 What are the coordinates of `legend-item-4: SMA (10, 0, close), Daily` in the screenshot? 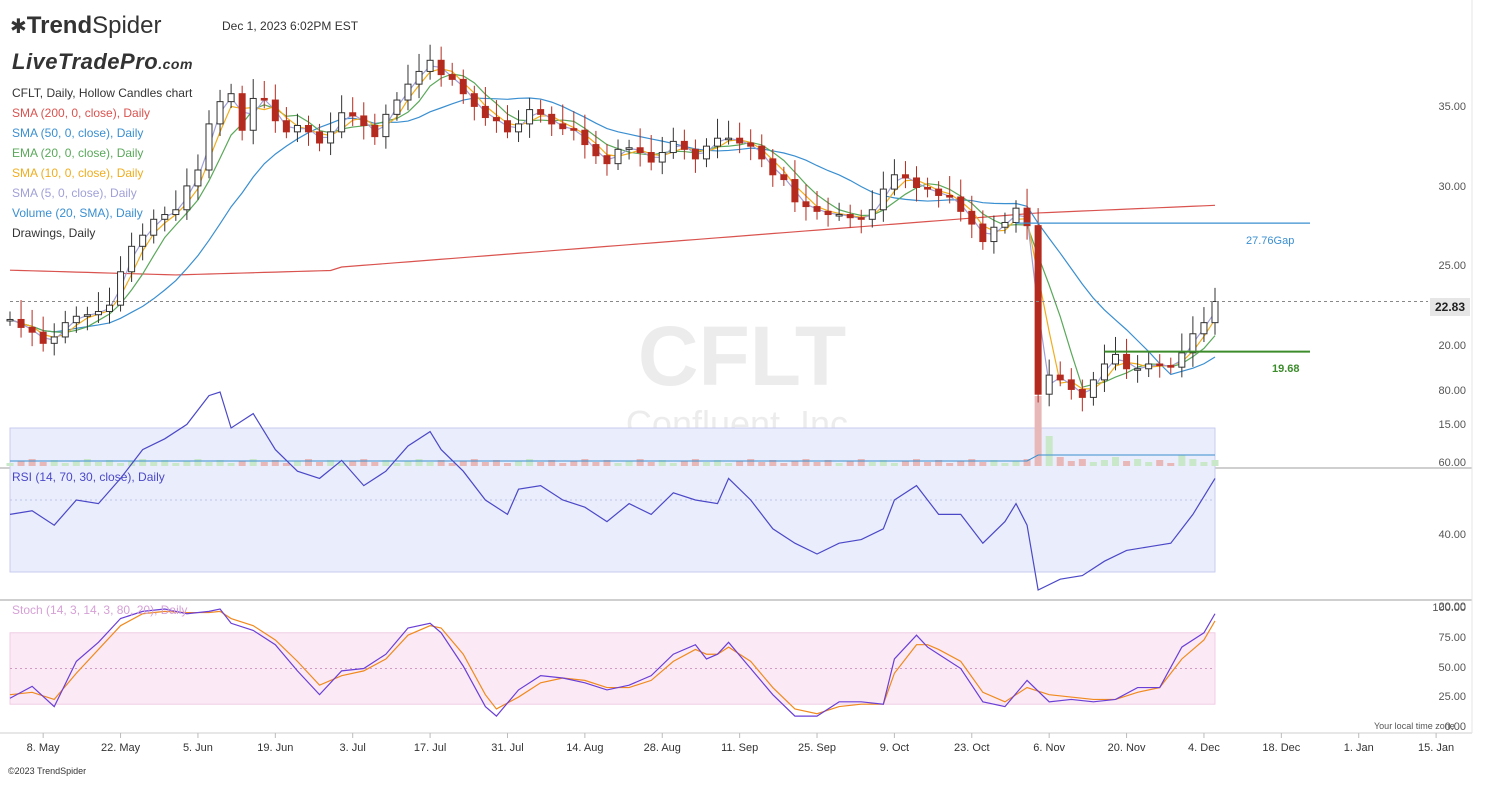 It's located at (78, 173).